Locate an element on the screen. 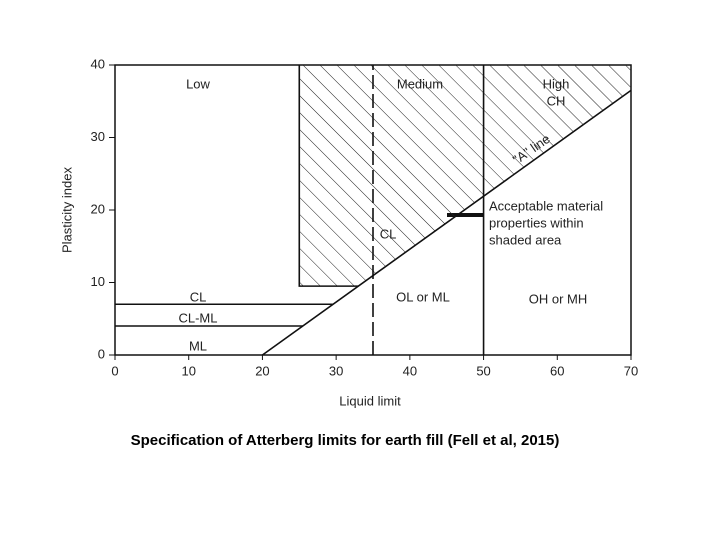  y-tick-label: 30 is located at coordinates (98, 136).